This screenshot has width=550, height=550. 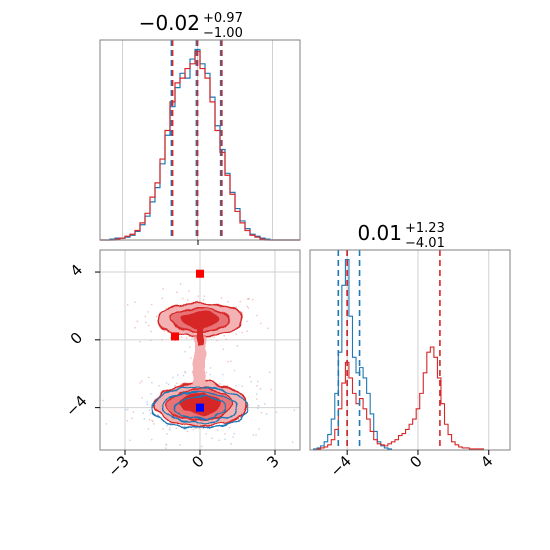 What do you see at coordinates (425, 243) in the screenshot?
I see `marginal-y-title-lower: −4.01` at bounding box center [425, 243].